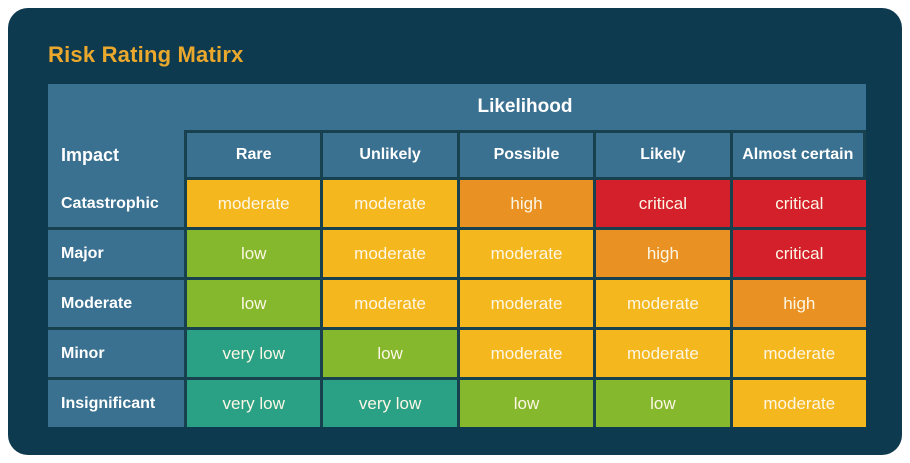 This screenshot has height=463, width=910. I want to click on row-label-minor: Minor, so click(116, 353).